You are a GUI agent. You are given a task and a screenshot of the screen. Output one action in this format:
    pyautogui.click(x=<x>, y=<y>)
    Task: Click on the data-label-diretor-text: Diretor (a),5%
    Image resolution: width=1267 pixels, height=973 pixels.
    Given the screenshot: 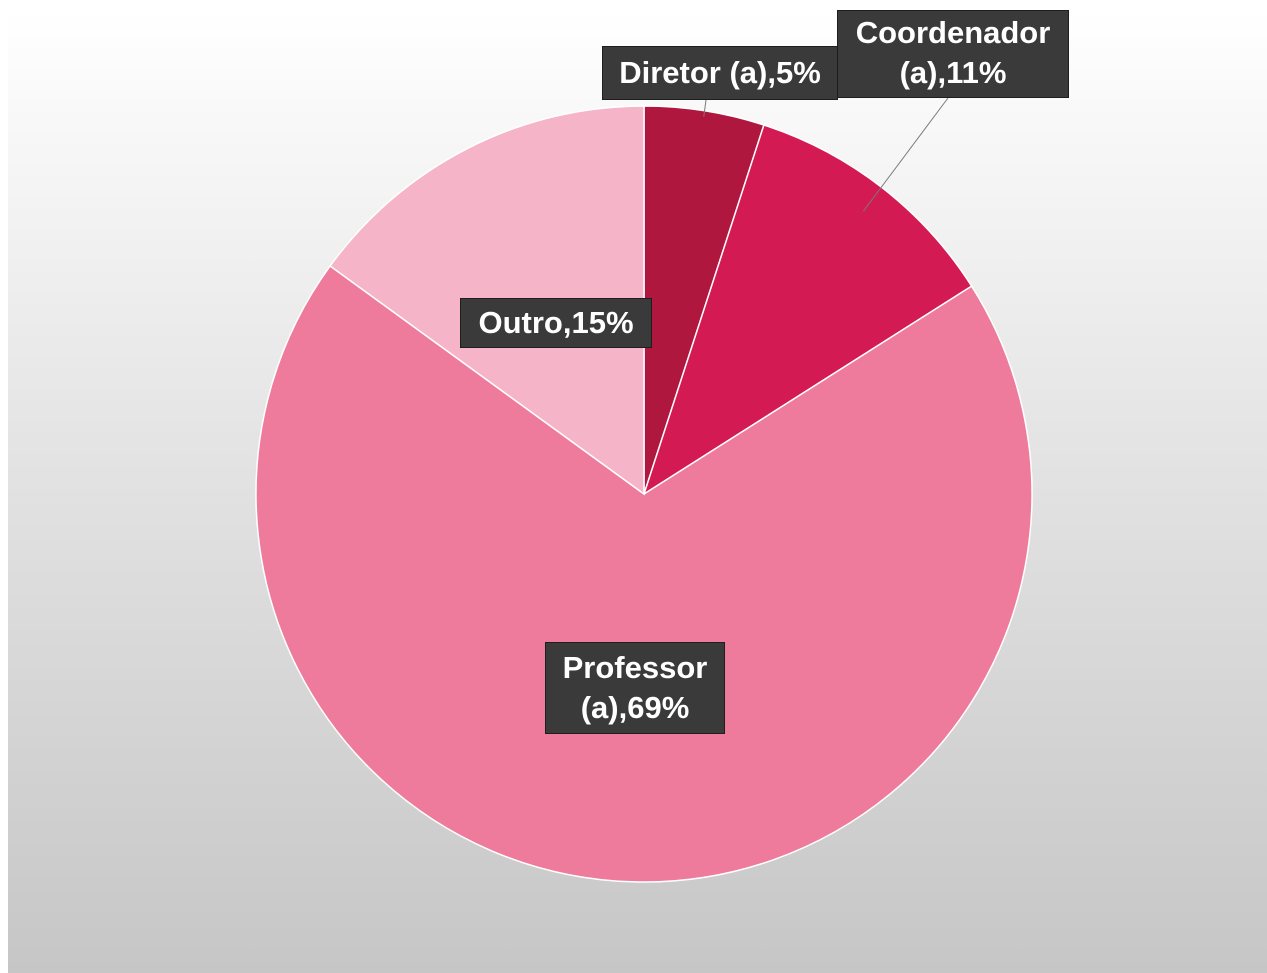 What is the action you would take?
    pyautogui.click(x=720, y=72)
    